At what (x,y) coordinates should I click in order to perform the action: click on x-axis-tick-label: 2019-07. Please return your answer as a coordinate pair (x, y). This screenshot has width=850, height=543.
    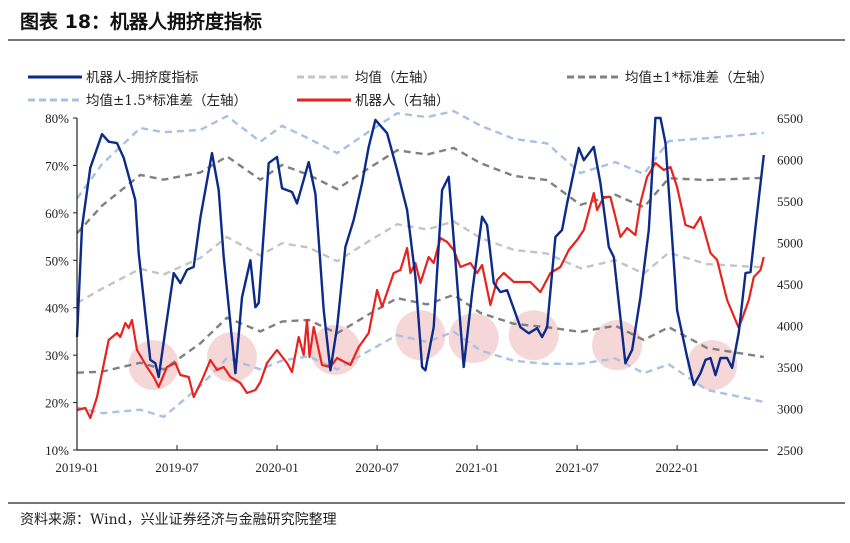
    Looking at the image, I should click on (177, 467).